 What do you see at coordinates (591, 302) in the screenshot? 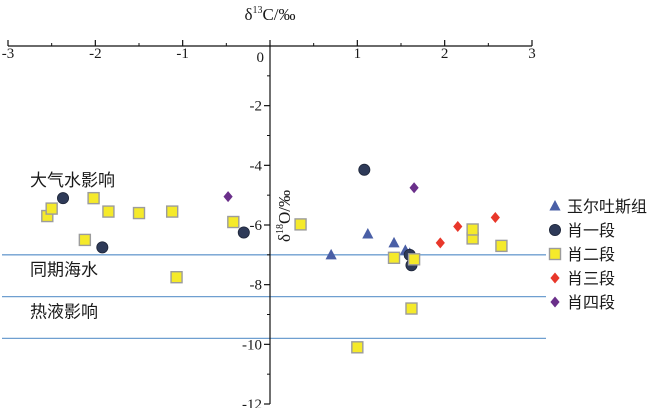
I see `legend-label: 肖四段` at bounding box center [591, 302].